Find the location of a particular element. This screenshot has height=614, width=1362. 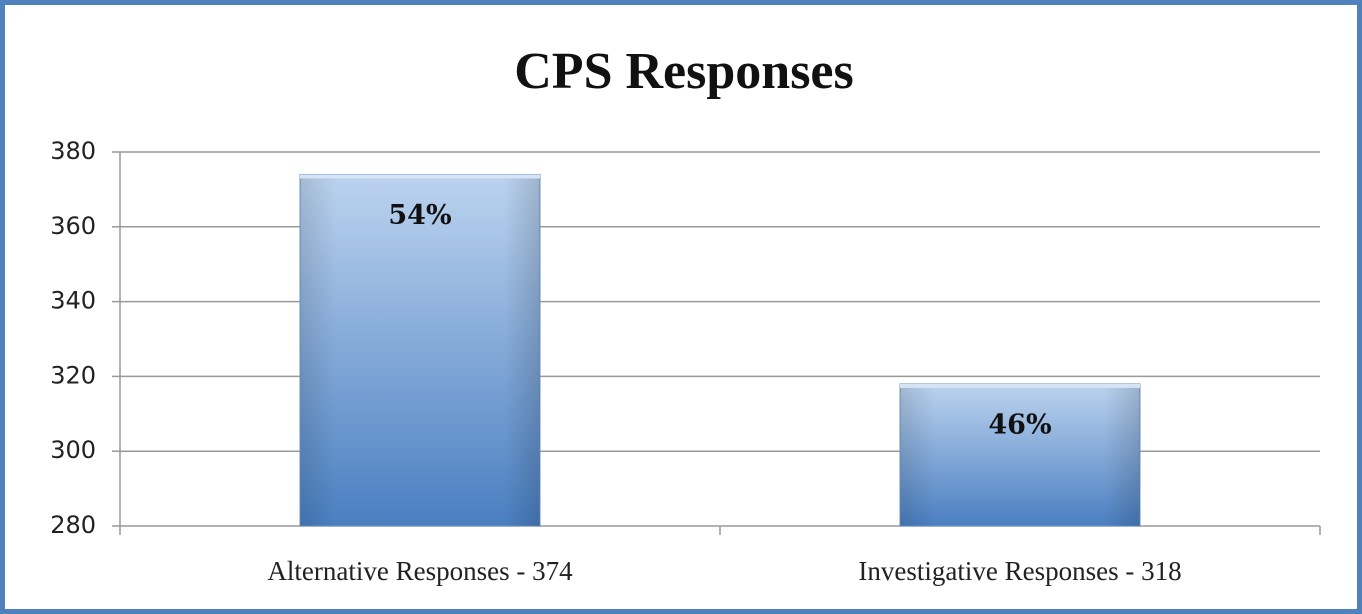

x-tick-label: Investigative Responses - 318 is located at coordinates (1019, 571).